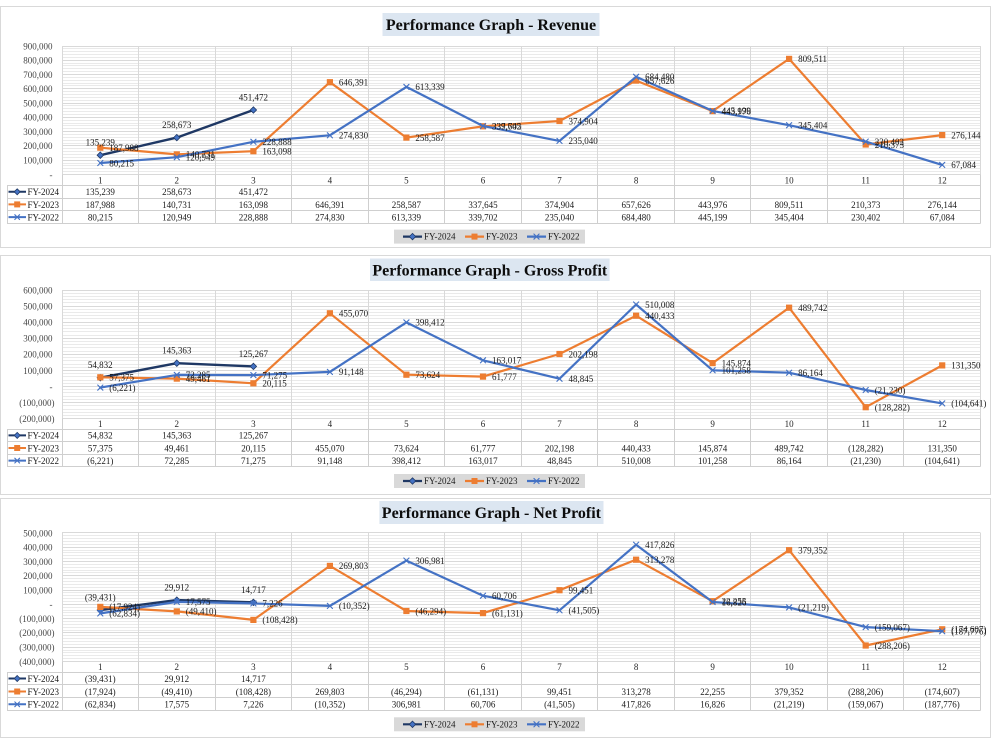 Image resolution: width=1000 pixels, height=750 pixels. Describe the element at coordinates (101, 205) in the screenshot. I see `svg-text: 187,988` at that location.